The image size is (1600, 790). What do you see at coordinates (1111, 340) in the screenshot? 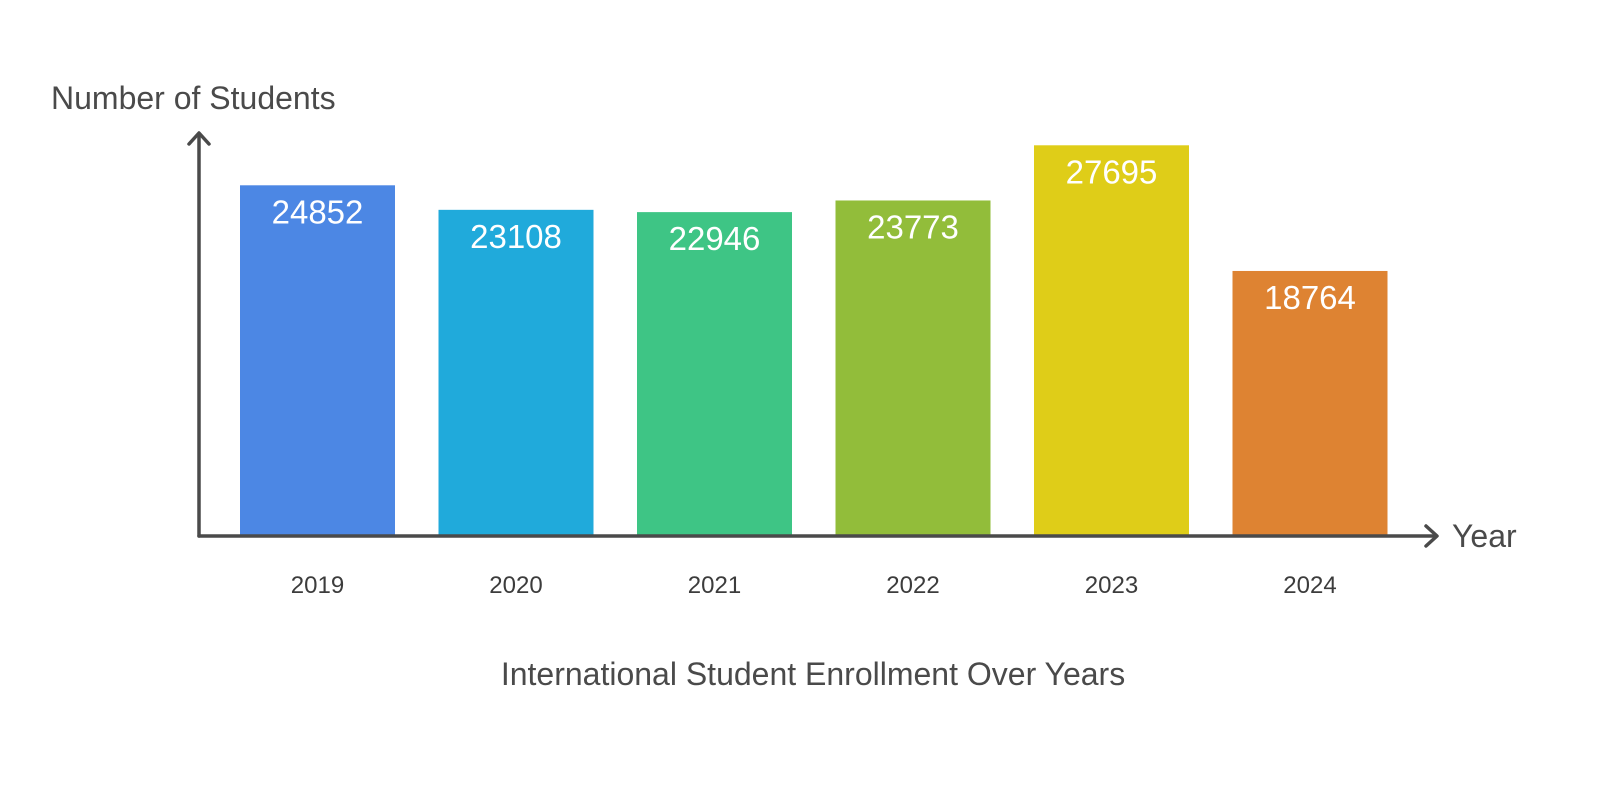
I see `bar-2023` at bounding box center [1111, 340].